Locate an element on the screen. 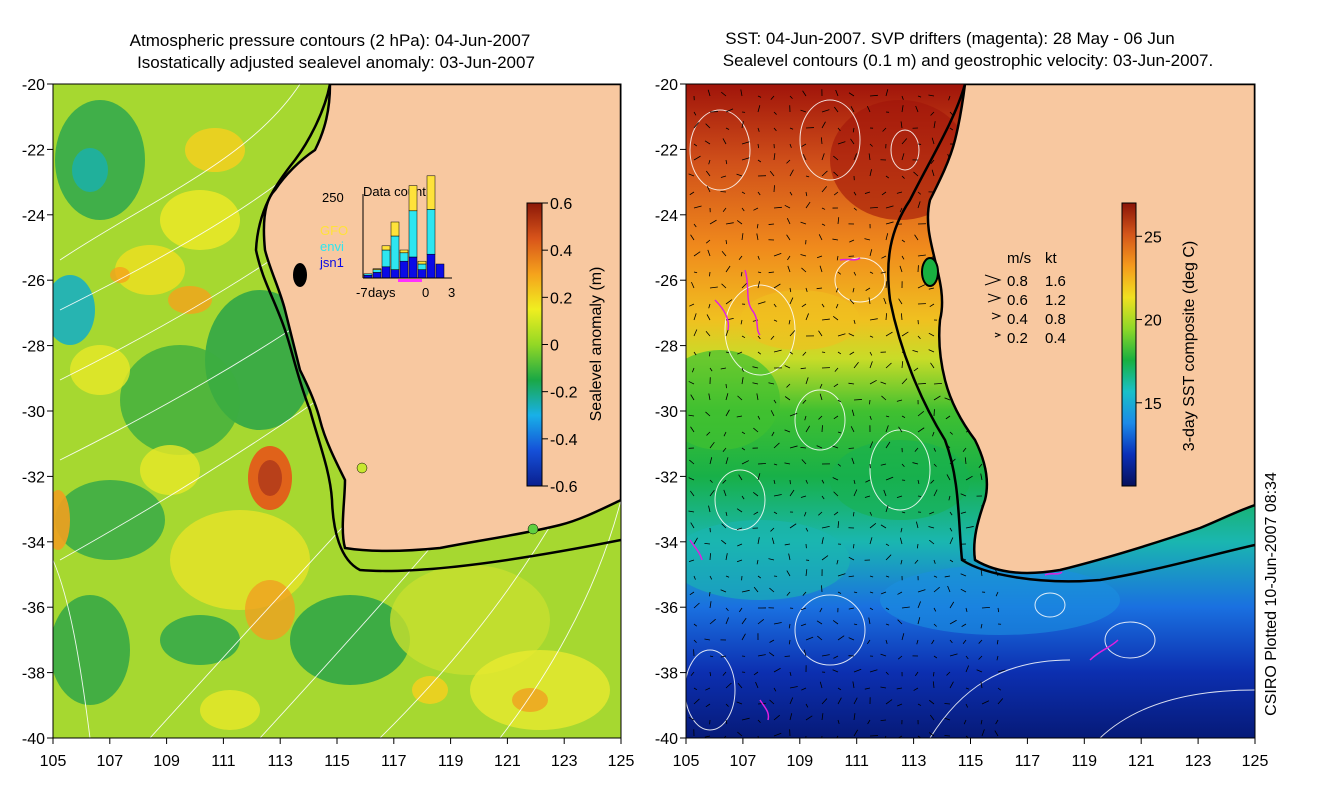 The height and width of the screenshot is (810, 1320). y-tick-label: -40 is located at coordinates (33, 739).